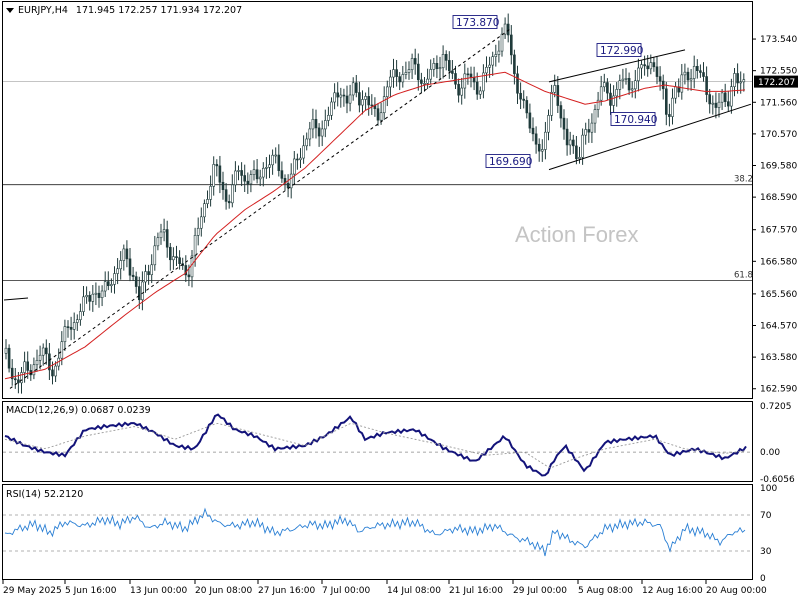  I want to click on price-y-tick-label: 171.560, so click(778, 103).